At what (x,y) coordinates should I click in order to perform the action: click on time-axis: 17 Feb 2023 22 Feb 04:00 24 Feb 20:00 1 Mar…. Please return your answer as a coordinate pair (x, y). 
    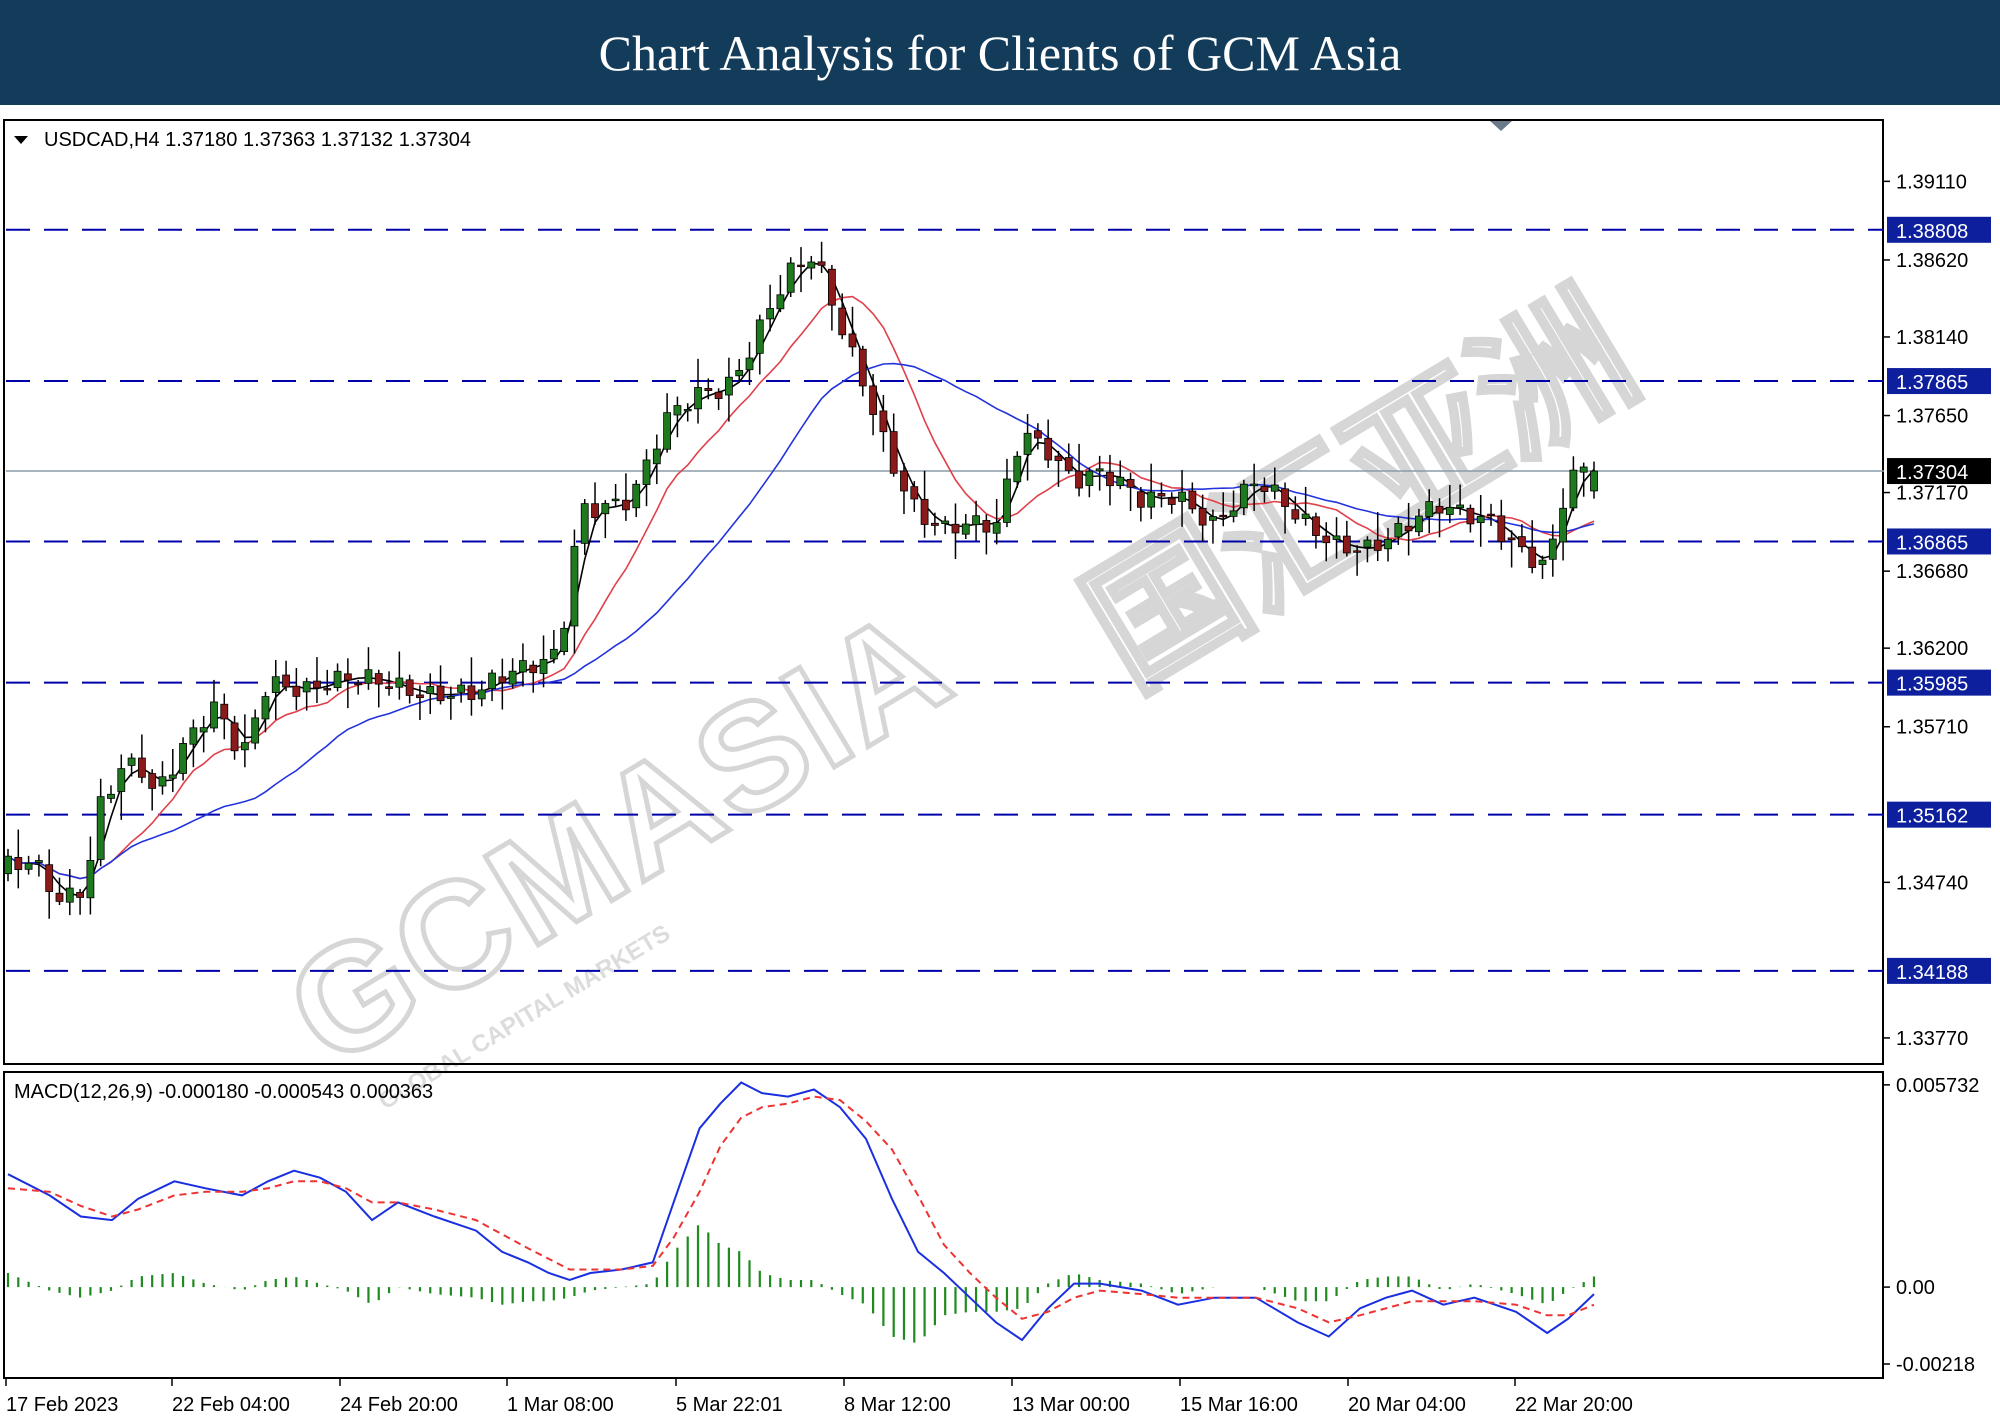
    Looking at the image, I should click on (819, 1397).